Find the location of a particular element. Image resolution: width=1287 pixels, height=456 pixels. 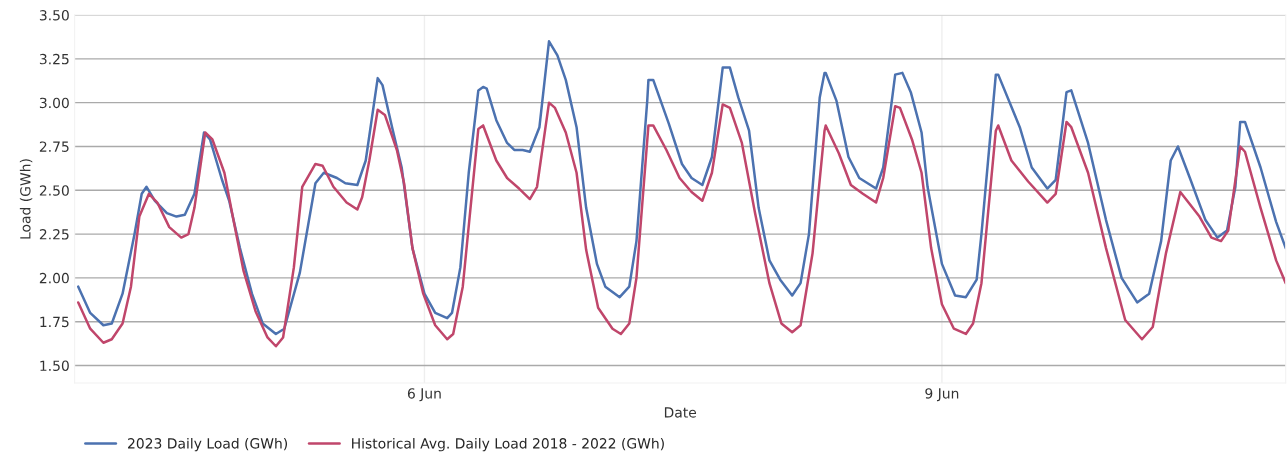

x-tick-label: 9 Jun is located at coordinates (942, 395).